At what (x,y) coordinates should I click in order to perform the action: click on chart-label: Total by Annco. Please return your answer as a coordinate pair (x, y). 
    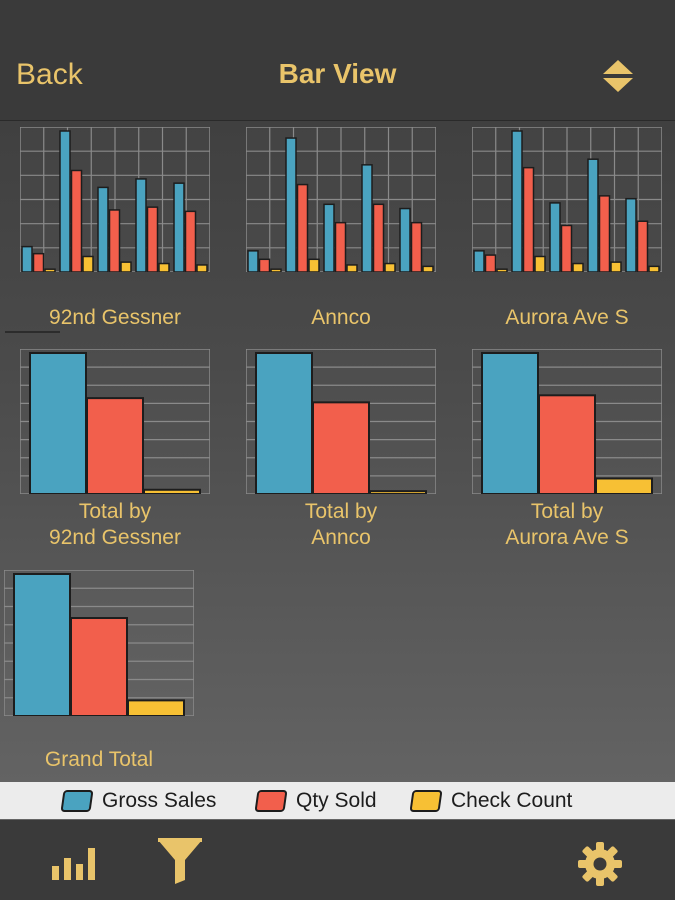
    Looking at the image, I should click on (341, 525).